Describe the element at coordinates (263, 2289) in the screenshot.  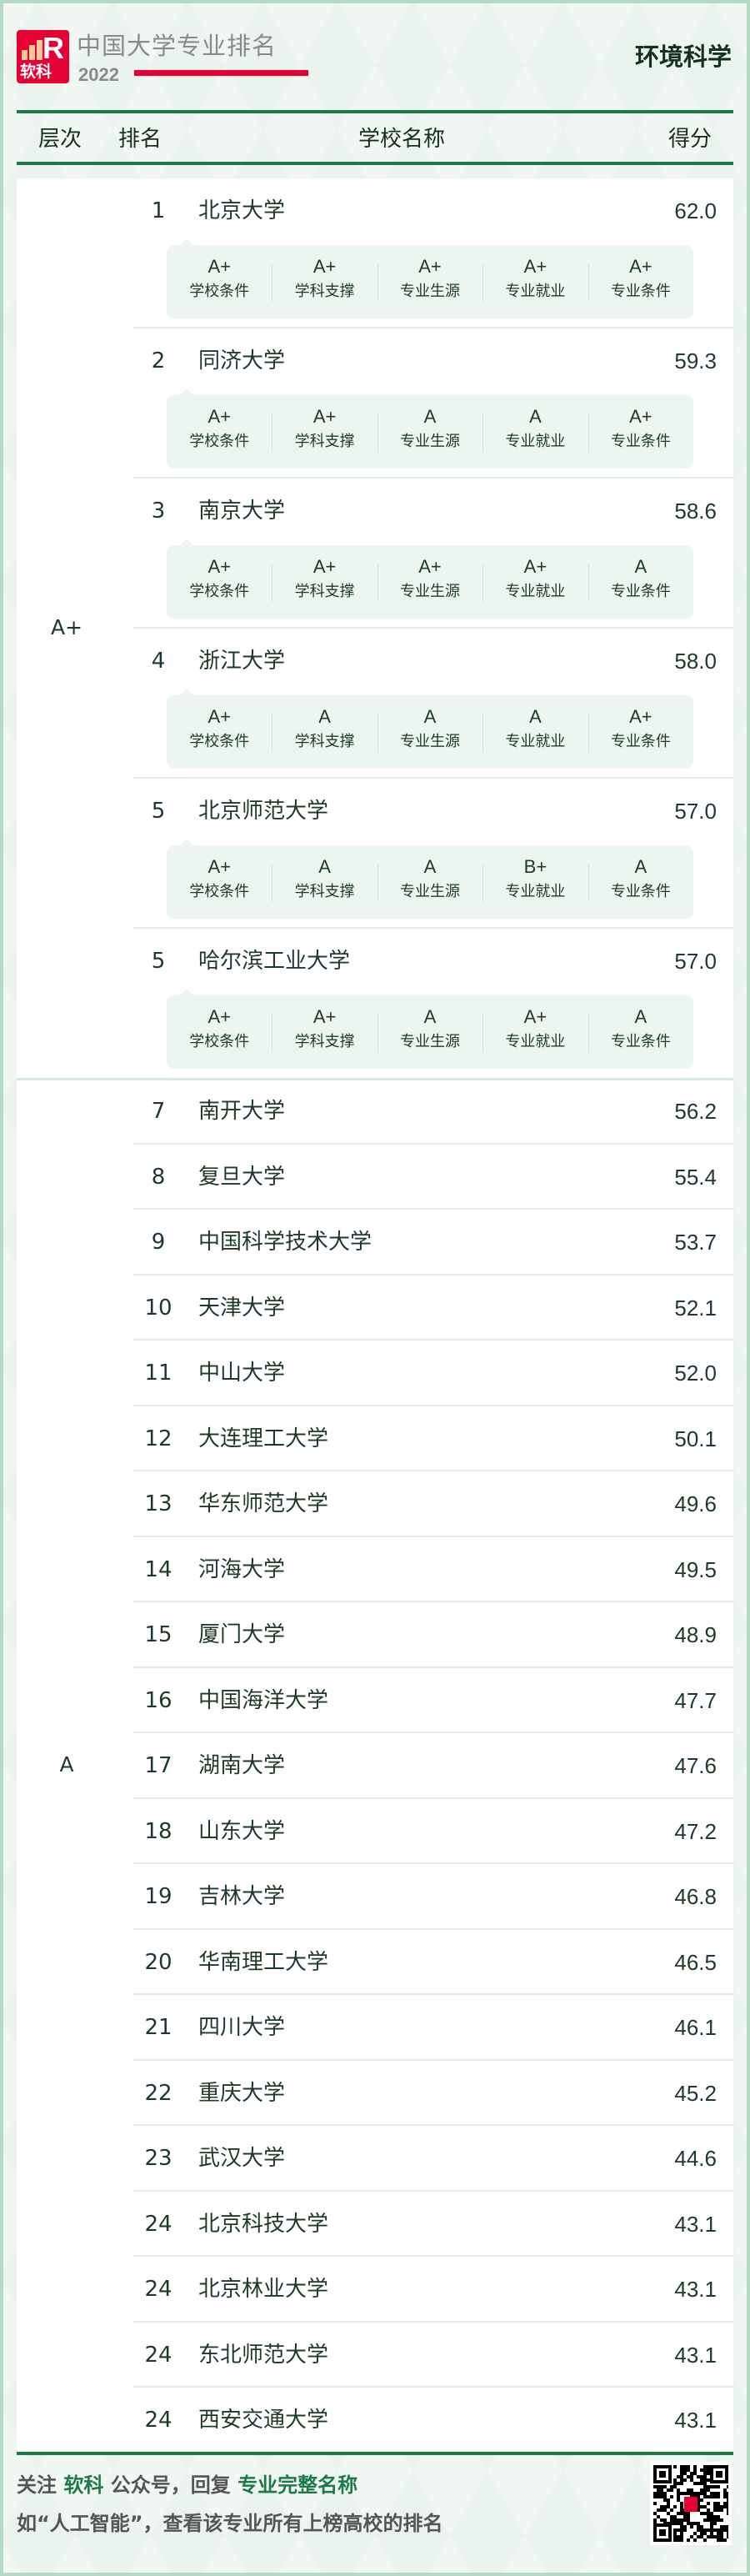
I see `school-name: 北京林业大学` at that location.